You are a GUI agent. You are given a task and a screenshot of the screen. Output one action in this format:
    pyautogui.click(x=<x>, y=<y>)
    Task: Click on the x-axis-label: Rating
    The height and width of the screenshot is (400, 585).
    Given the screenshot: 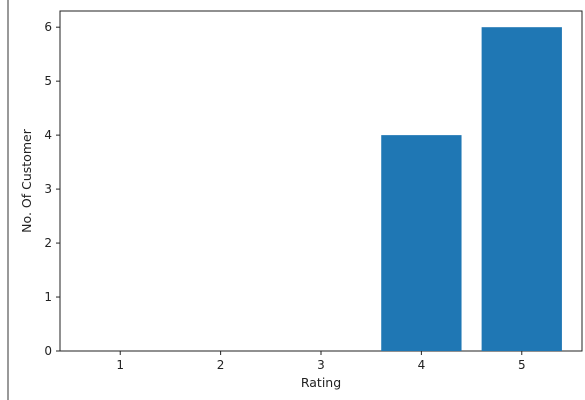 What is the action you would take?
    pyautogui.click(x=321, y=382)
    